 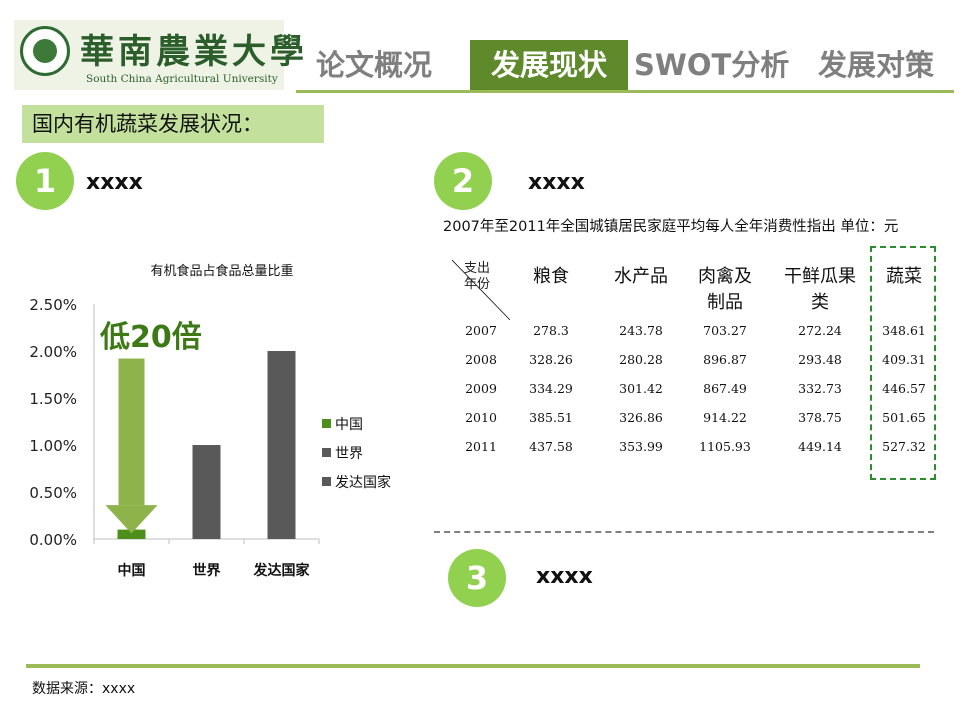 What do you see at coordinates (349, 425) in the screenshot?
I see `legend-label-0: 中国` at bounding box center [349, 425].